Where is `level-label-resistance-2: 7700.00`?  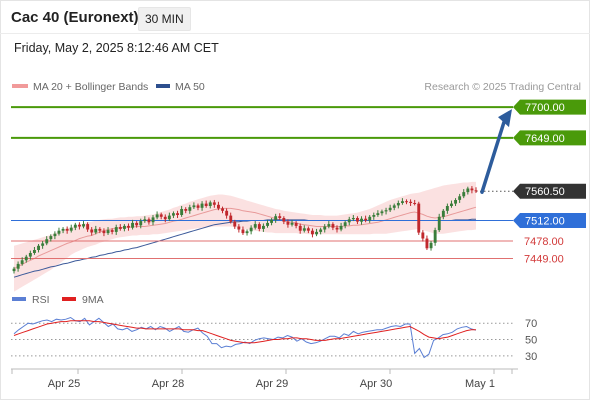
level-label-resistance-2: 7700.00 is located at coordinates (545, 108).